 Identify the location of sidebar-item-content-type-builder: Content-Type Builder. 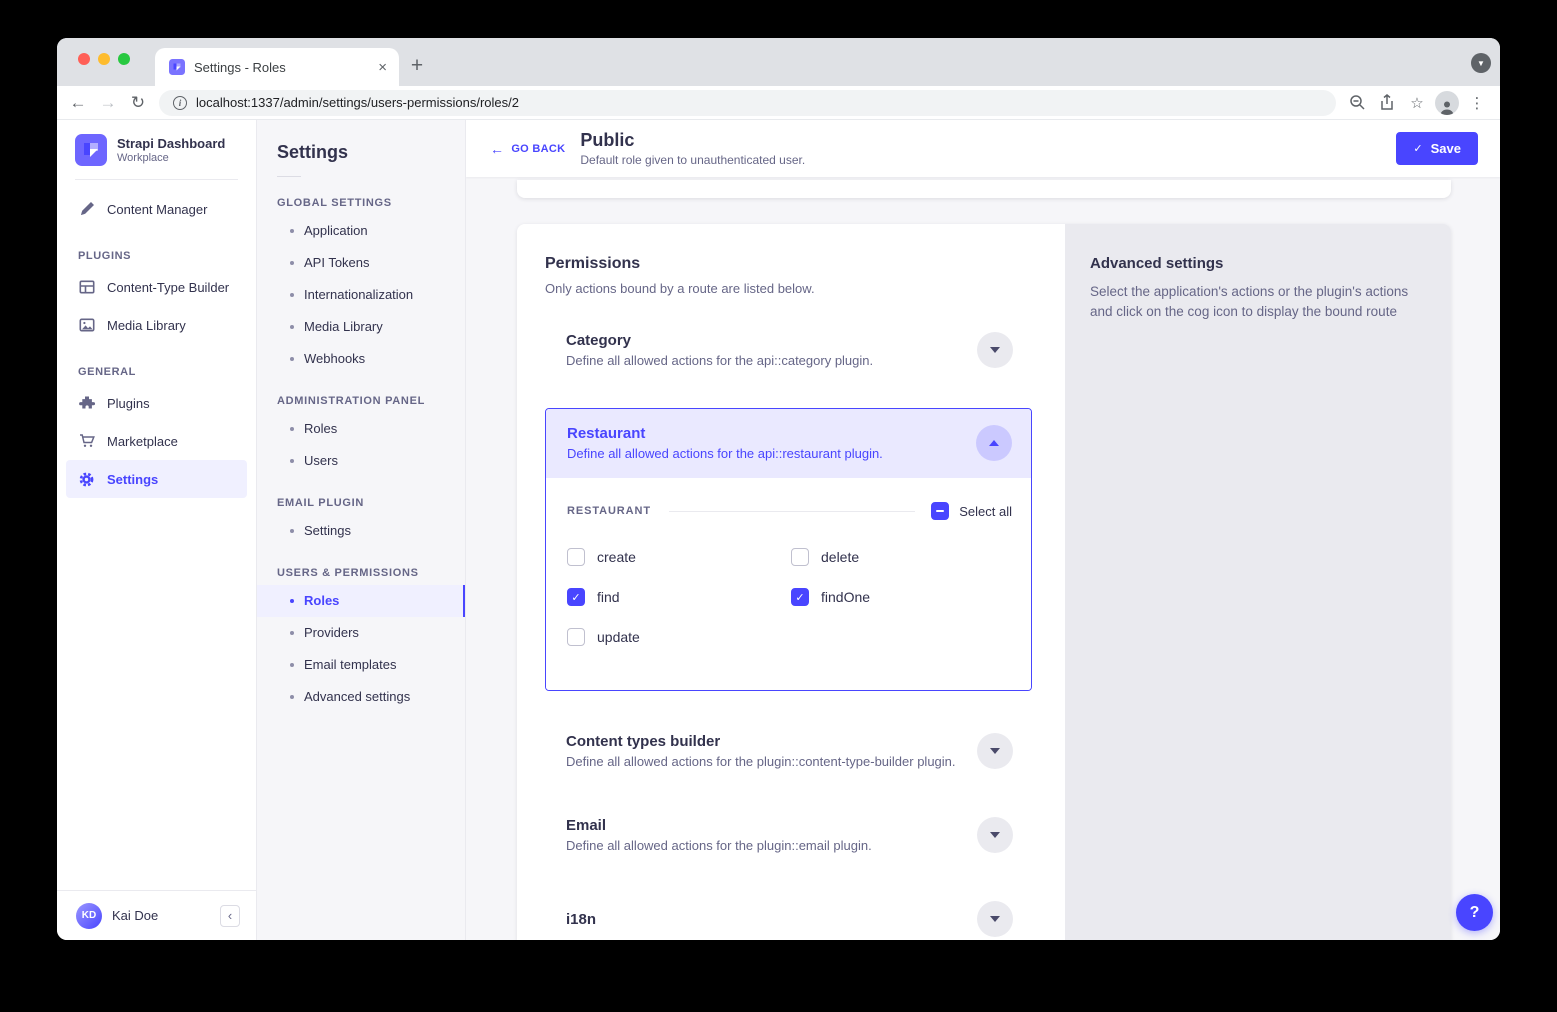
(156, 287).